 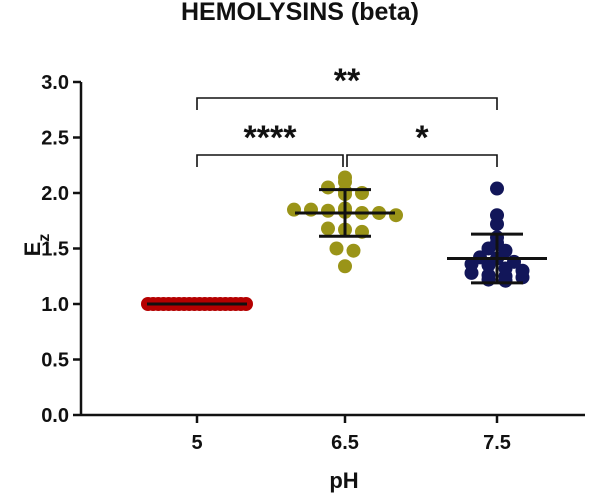 What do you see at coordinates (497, 443) in the screenshot?
I see `x-tick-label: 7.5` at bounding box center [497, 443].